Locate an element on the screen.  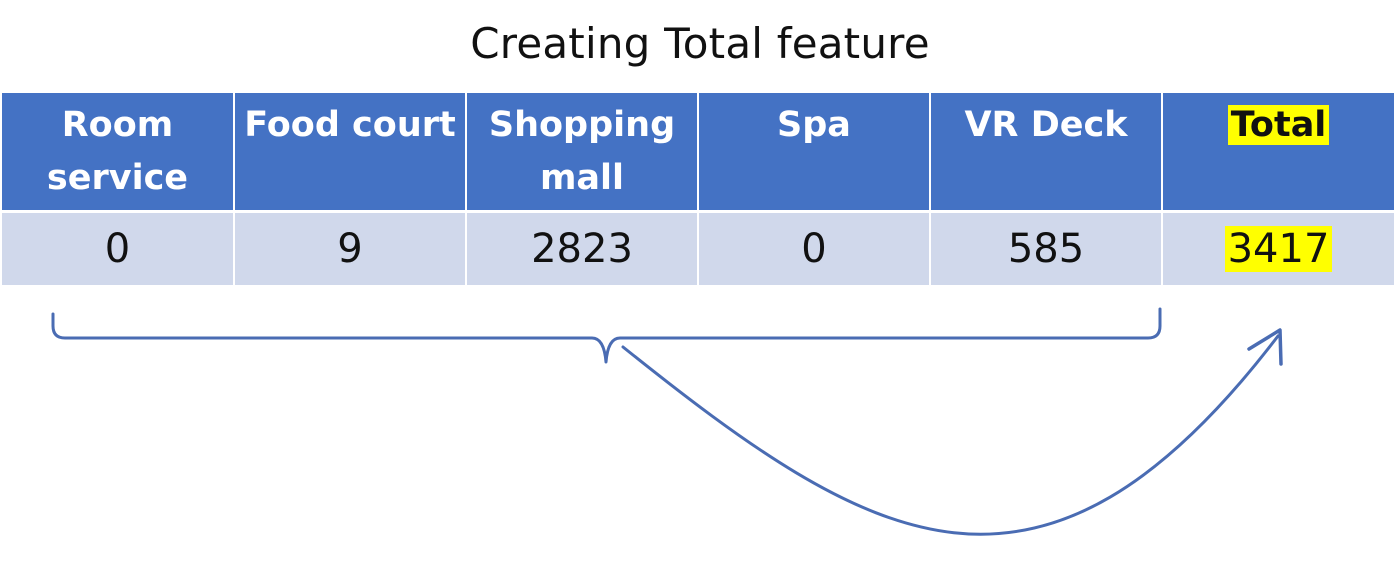
arrow-head-icon is located at coordinates (1265, 347).